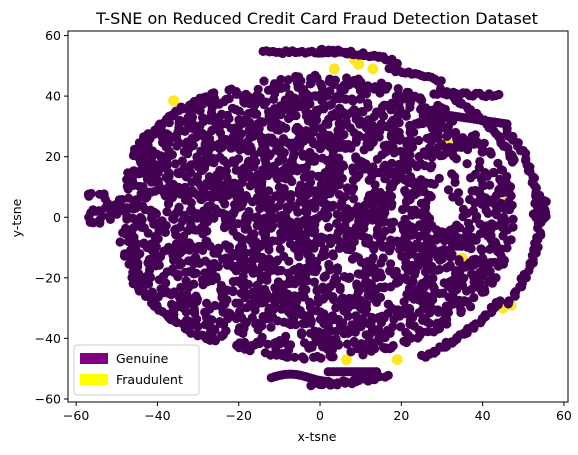 This screenshot has width=578, height=455. Describe the element at coordinates (48, 338) in the screenshot. I see `y-tick-label: −40` at that location.